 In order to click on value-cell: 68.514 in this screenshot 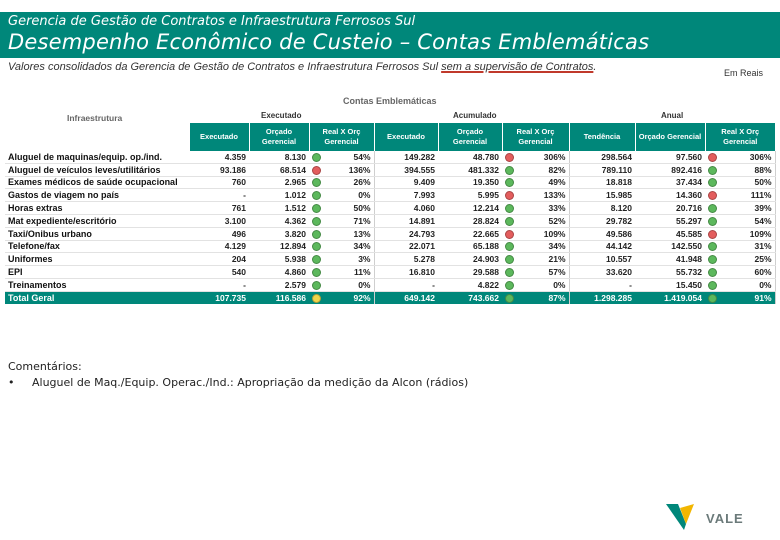, I will do `click(279, 170)`.